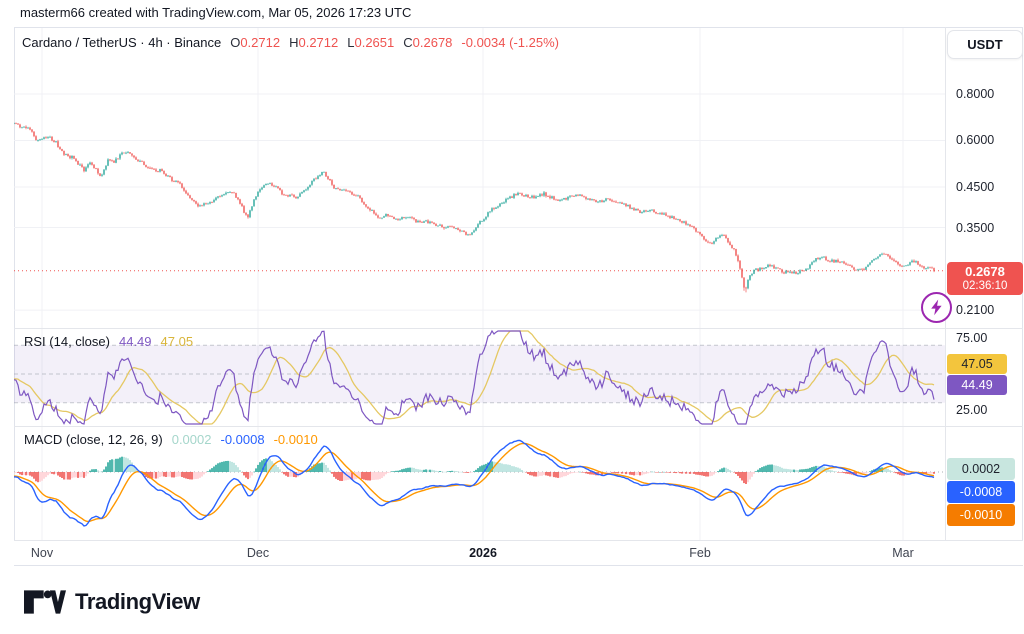 The height and width of the screenshot is (634, 1024). I want to click on last-price-value: 0.2678, so click(985, 271).